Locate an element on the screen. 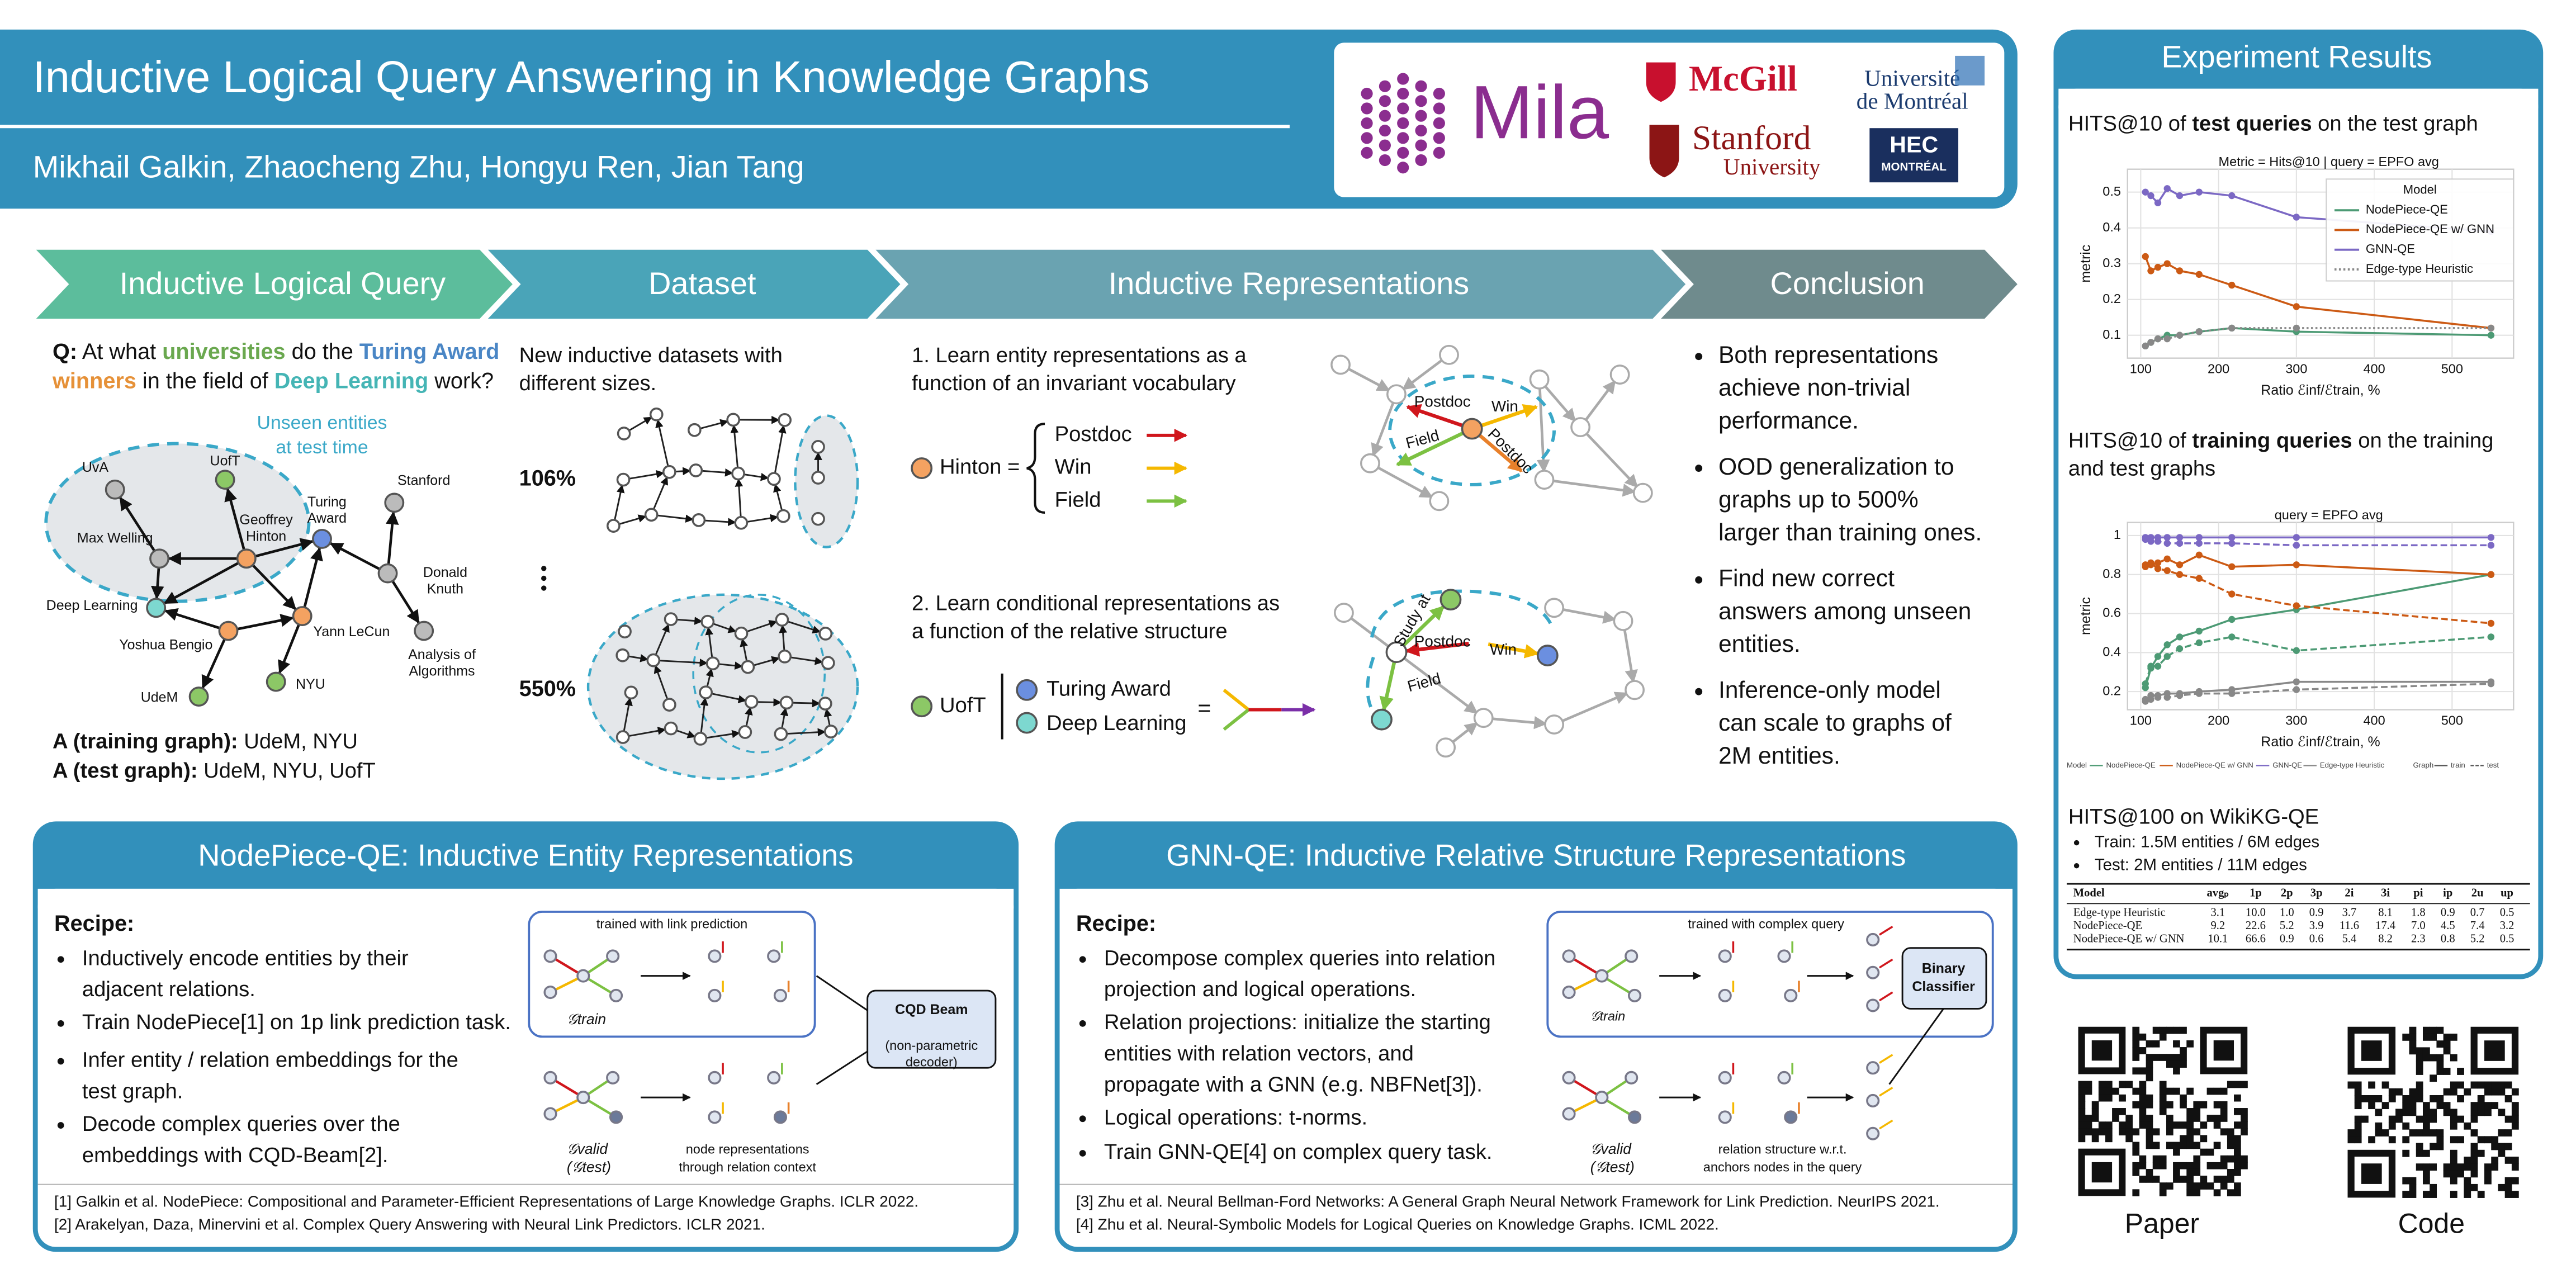 Image resolution: width=2576 pixels, height=1288 pixels. question-part: winners is located at coordinates (94, 381).